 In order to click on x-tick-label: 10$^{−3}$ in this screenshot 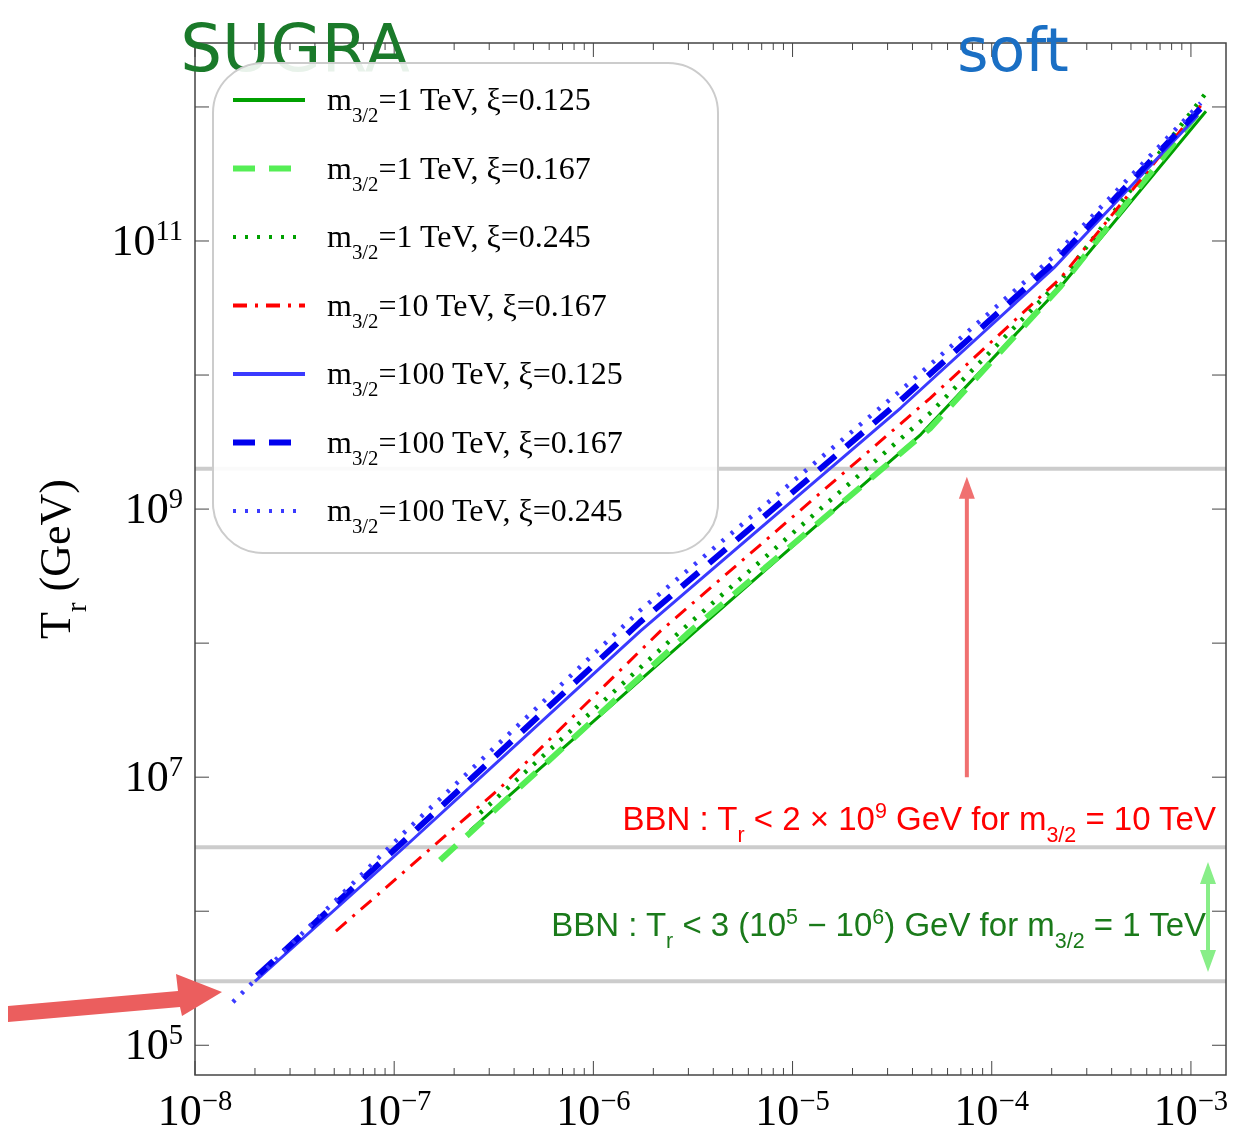, I will do `click(1191, 1109)`.